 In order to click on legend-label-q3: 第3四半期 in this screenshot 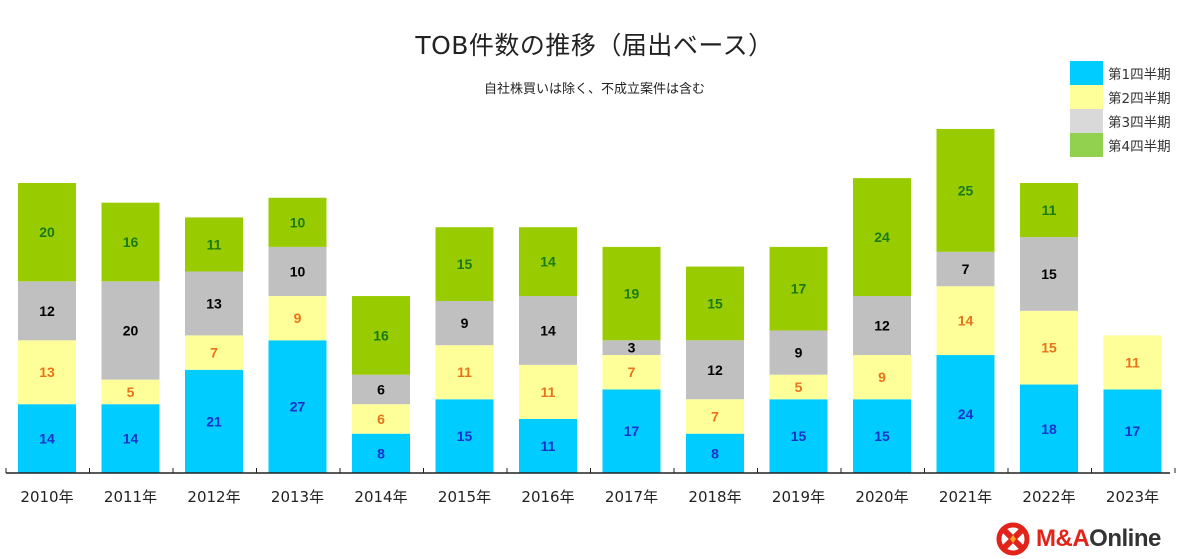, I will do `click(1139, 123)`.